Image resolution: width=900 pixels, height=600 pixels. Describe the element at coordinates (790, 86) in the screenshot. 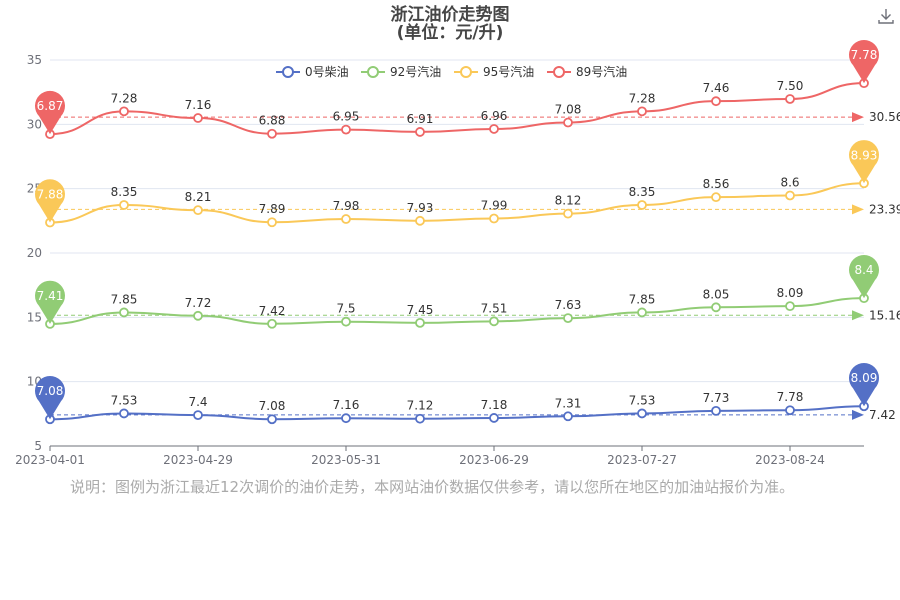

I see `data-label: 7.50` at that location.